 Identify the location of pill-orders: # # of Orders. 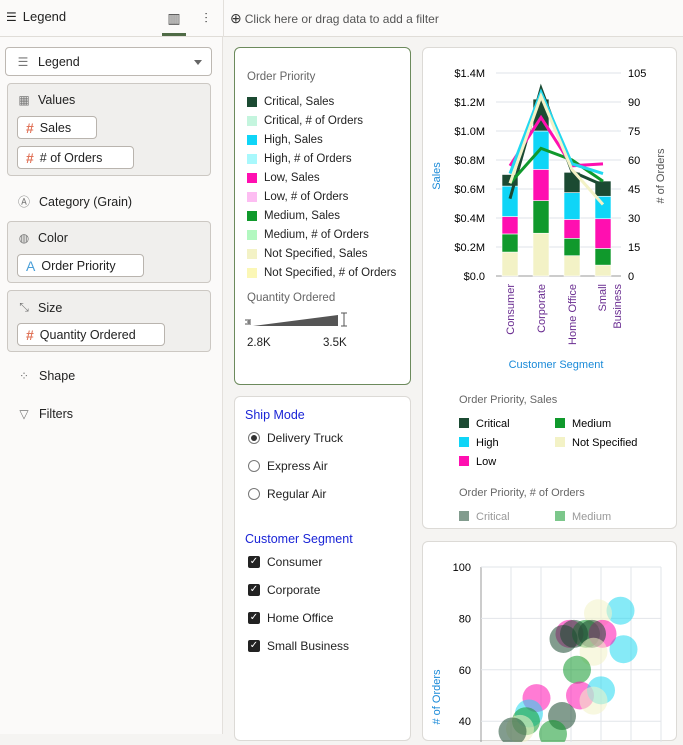
(75, 157).